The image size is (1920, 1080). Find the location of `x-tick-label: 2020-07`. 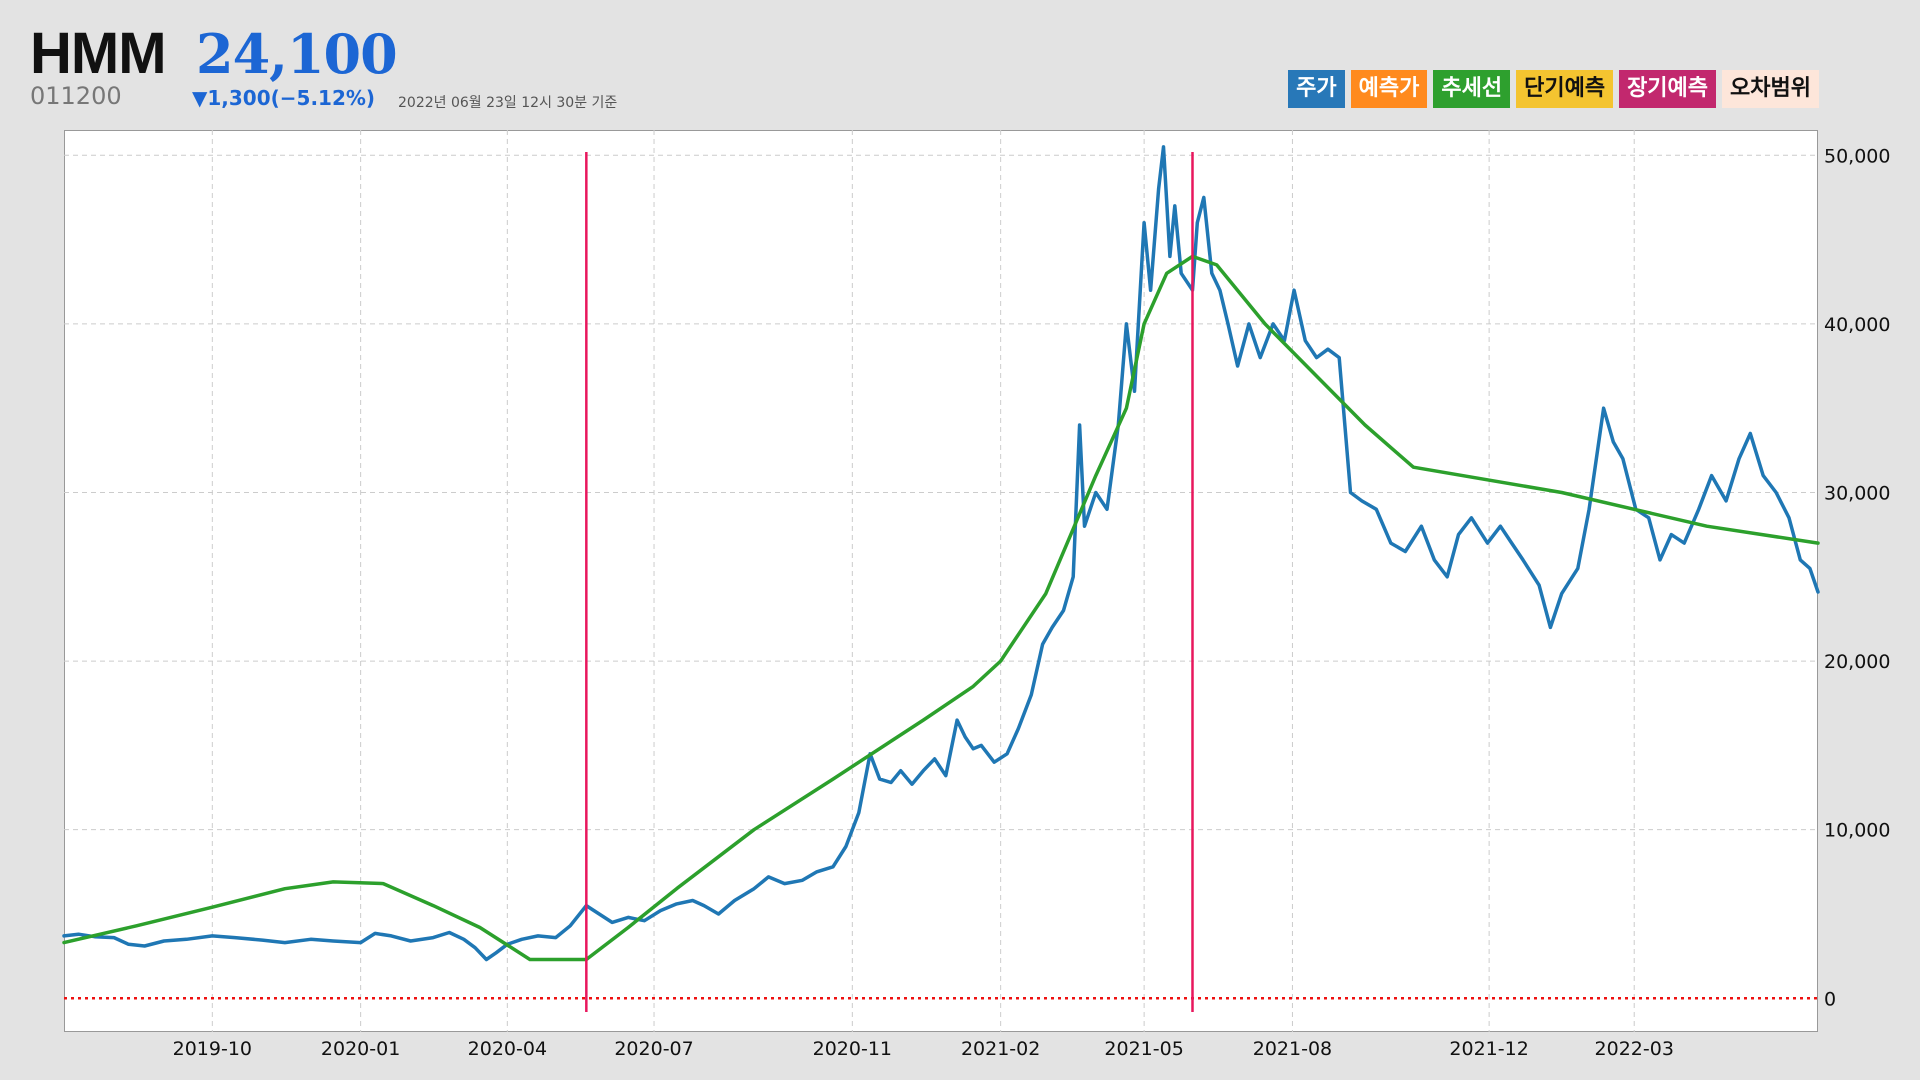

x-tick-label: 2020-07 is located at coordinates (653, 1049).